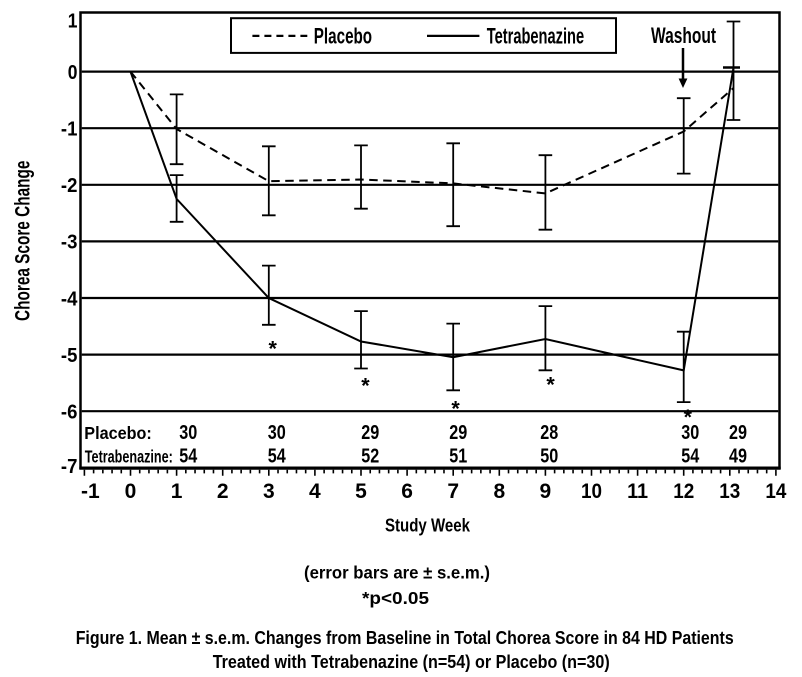 The image size is (802, 677). Describe the element at coordinates (683, 491) in the screenshot. I see `svg-text: 12` at that location.